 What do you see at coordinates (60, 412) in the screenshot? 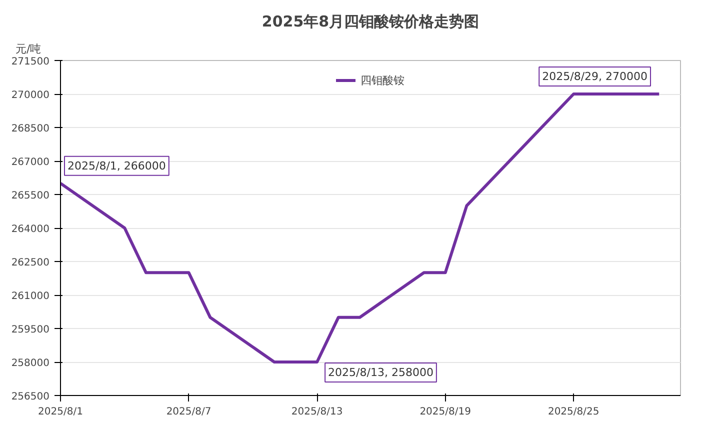
I see `x-tick-label: 2025/8/1` at bounding box center [60, 412].